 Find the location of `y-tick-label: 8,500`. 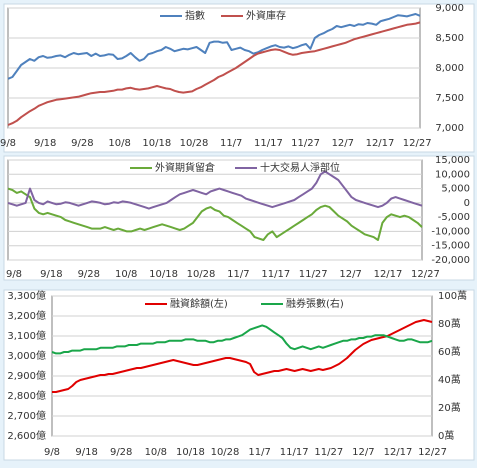

y-tick-label: 8,500 is located at coordinates (449, 38).